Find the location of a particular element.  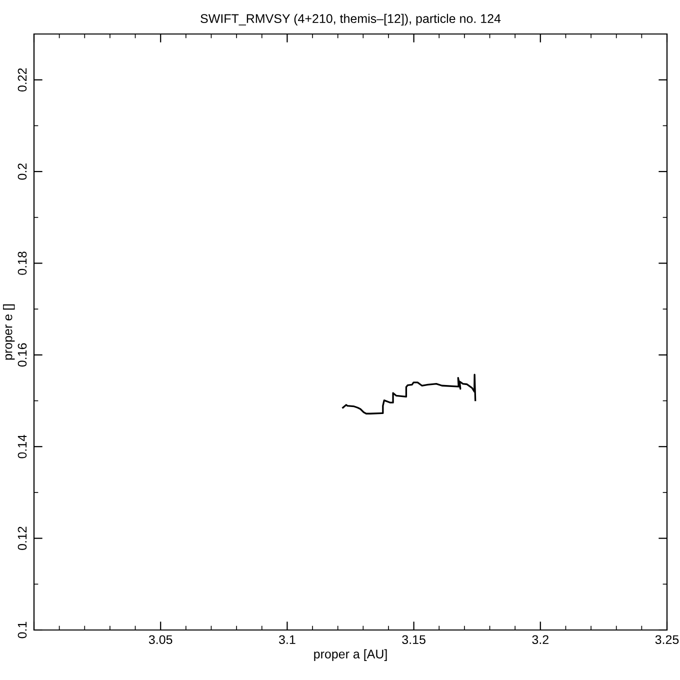

y-tick-label: 0.16 is located at coordinates (22, 355).